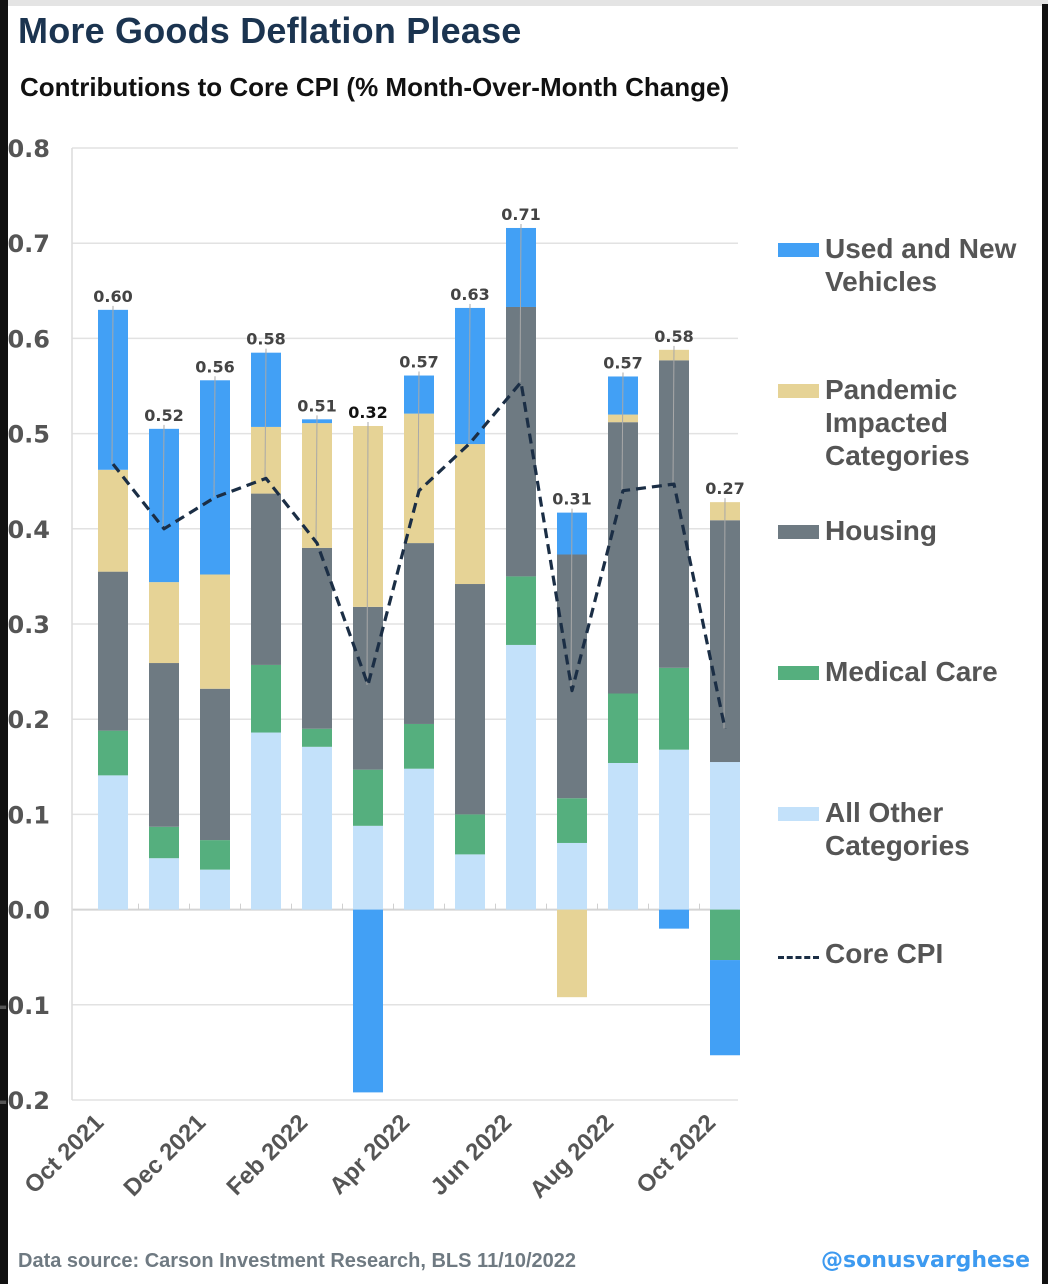 The height and width of the screenshot is (1284, 1048). Describe the element at coordinates (906, 671) in the screenshot. I see `legend-item-medical: Medical Care` at that location.